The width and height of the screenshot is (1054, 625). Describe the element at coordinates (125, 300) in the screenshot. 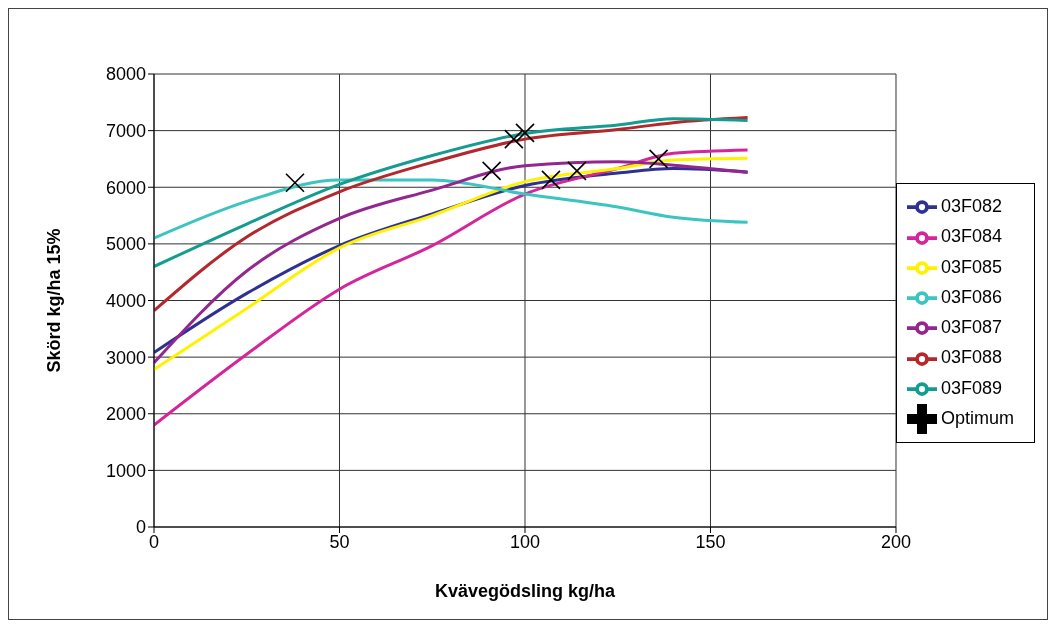

I see `y-tick-label: 4000` at that location.